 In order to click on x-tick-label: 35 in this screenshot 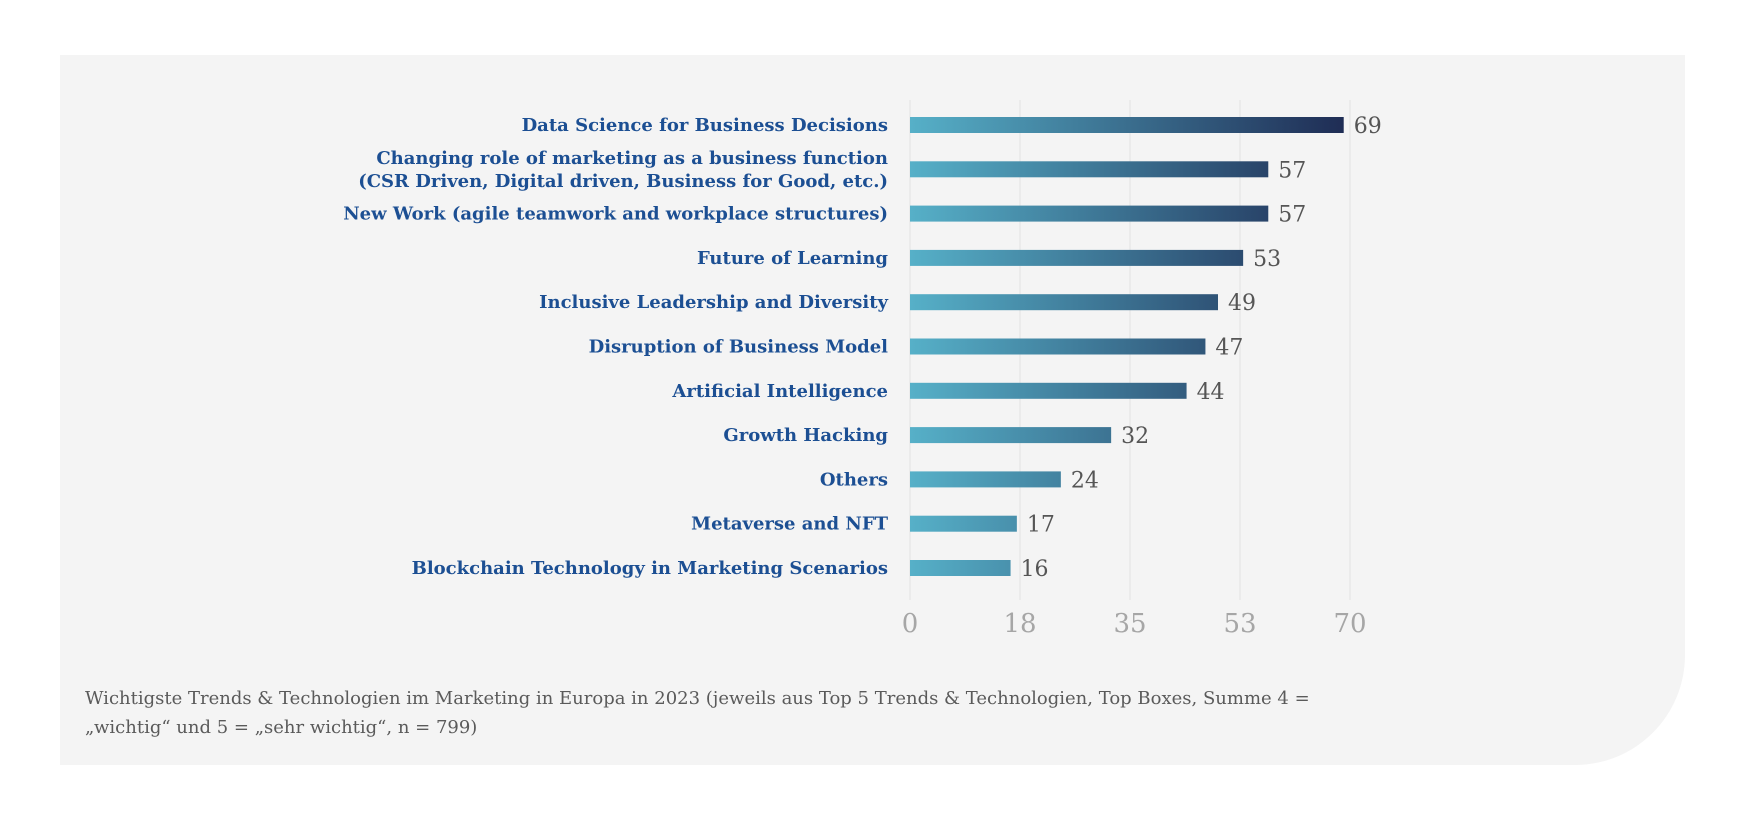, I will do `click(1129, 624)`.